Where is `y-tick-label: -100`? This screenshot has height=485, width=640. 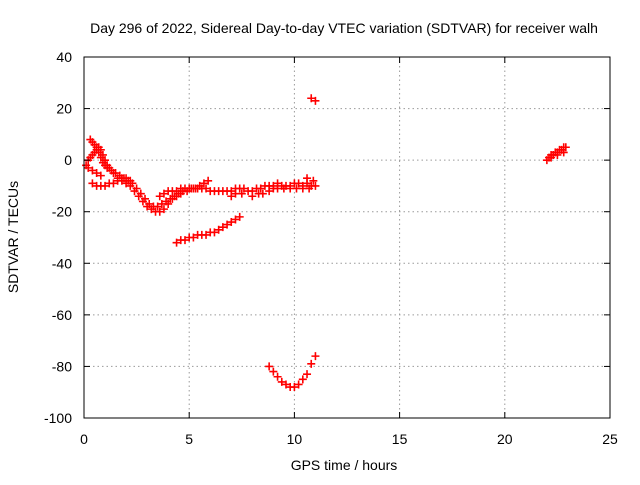 y-tick-label: -100 is located at coordinates (58, 418).